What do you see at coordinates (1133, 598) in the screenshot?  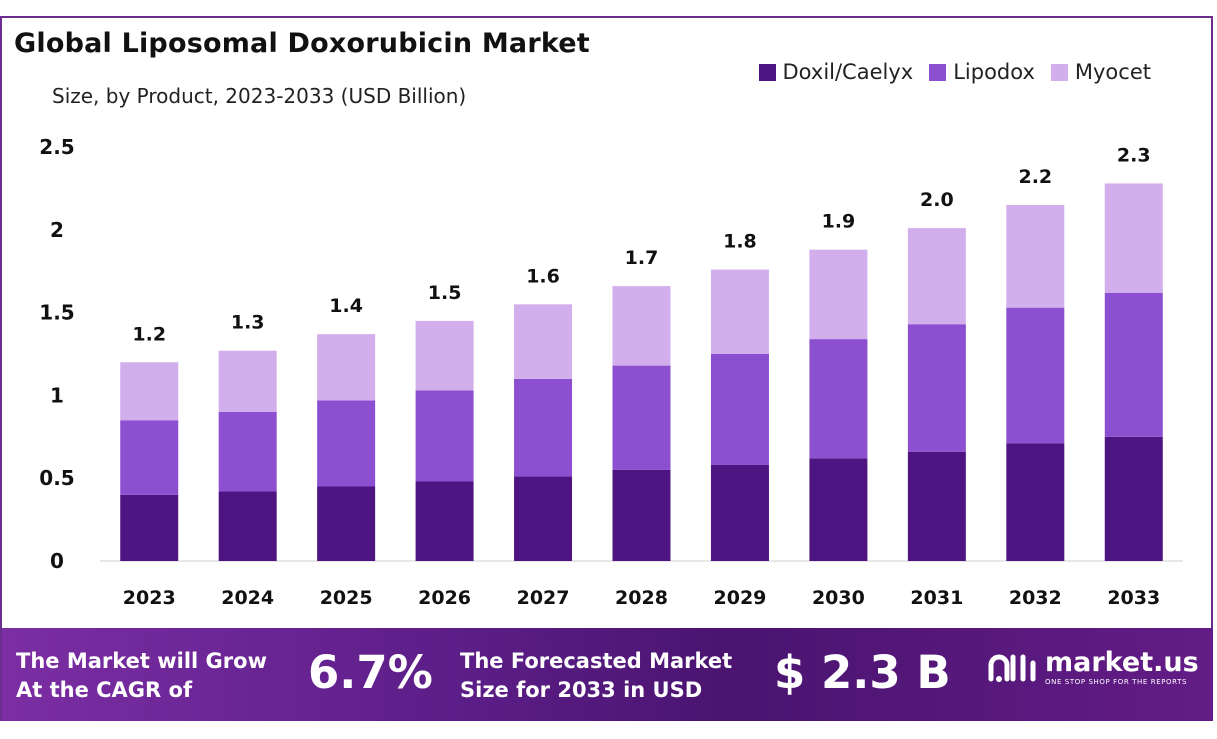 I see `x-tick-label: 2033` at bounding box center [1133, 598].